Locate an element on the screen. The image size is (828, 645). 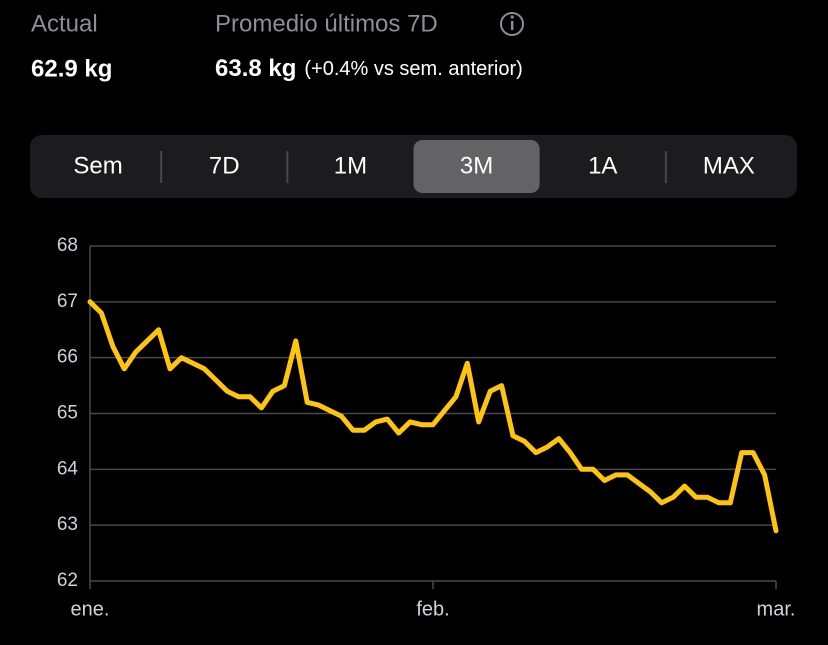
y-tick-label: 63 is located at coordinates (67, 524).